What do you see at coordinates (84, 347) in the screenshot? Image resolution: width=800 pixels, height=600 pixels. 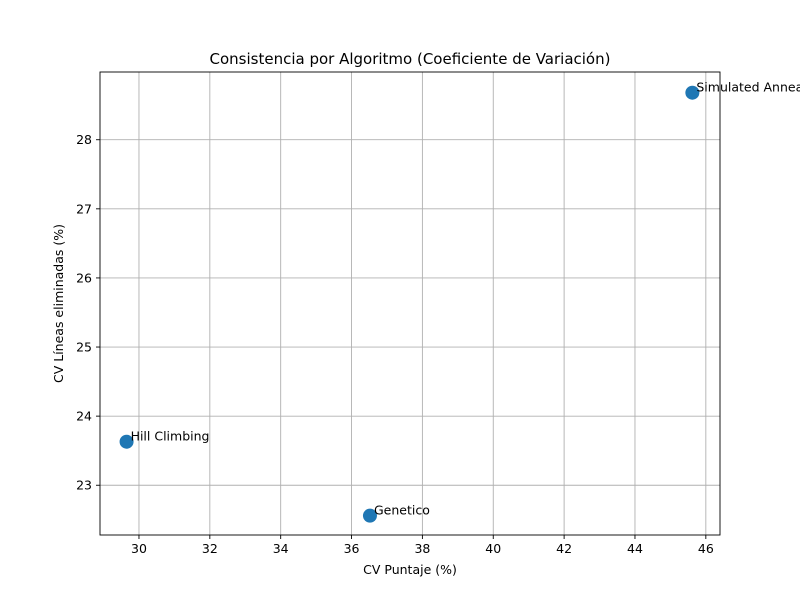 I see `y-tick-label: 25` at bounding box center [84, 347].